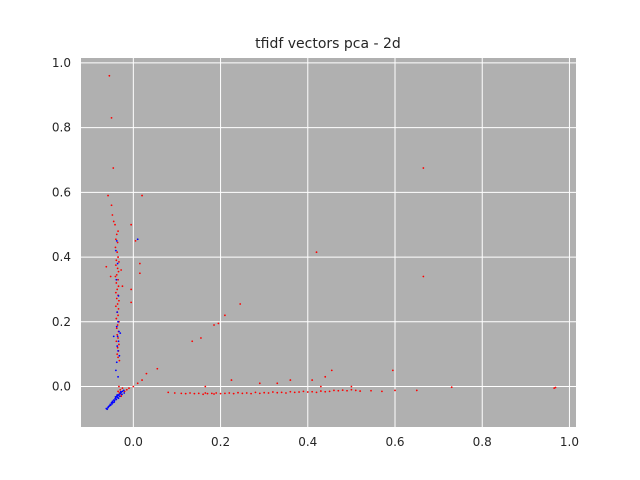  What do you see at coordinates (307, 442) in the screenshot?
I see `x-tick-label: 0.4` at bounding box center [307, 442].